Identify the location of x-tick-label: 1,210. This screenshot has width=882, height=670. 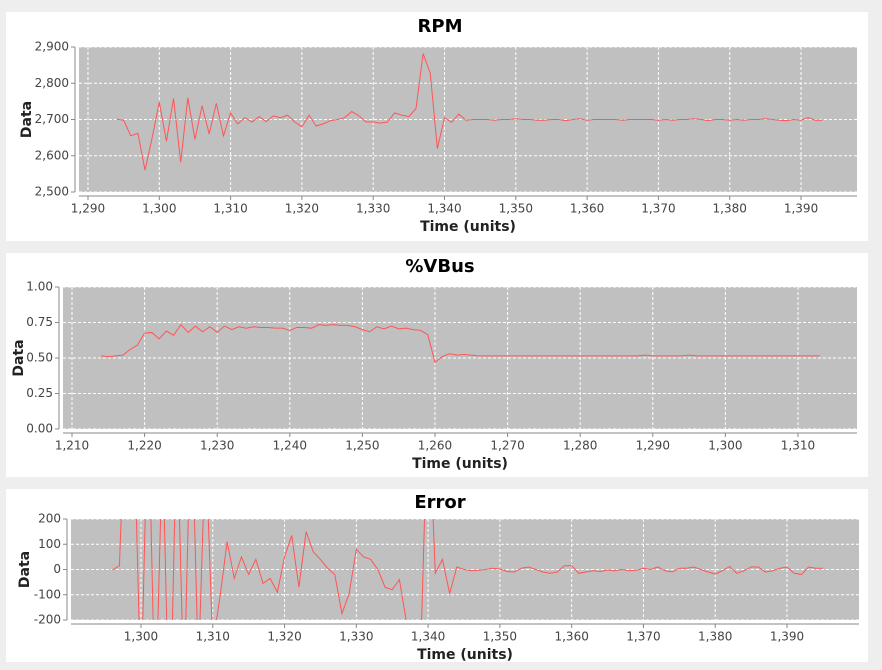
(72, 446).